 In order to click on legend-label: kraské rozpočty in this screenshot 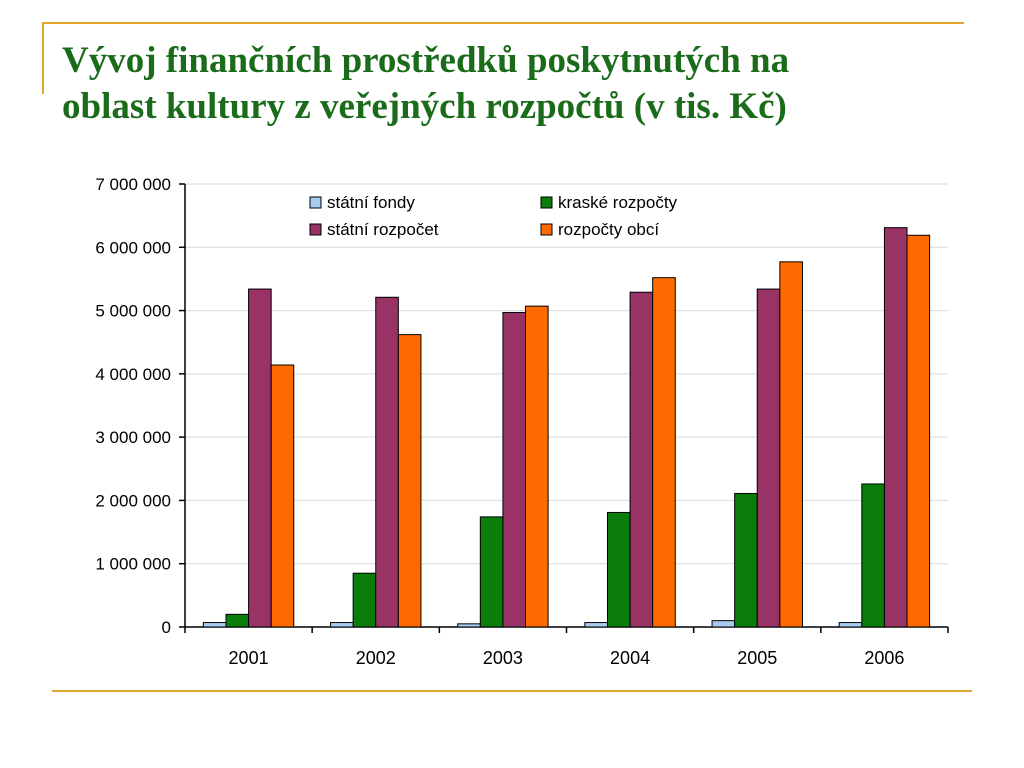, I will do `click(618, 202)`.